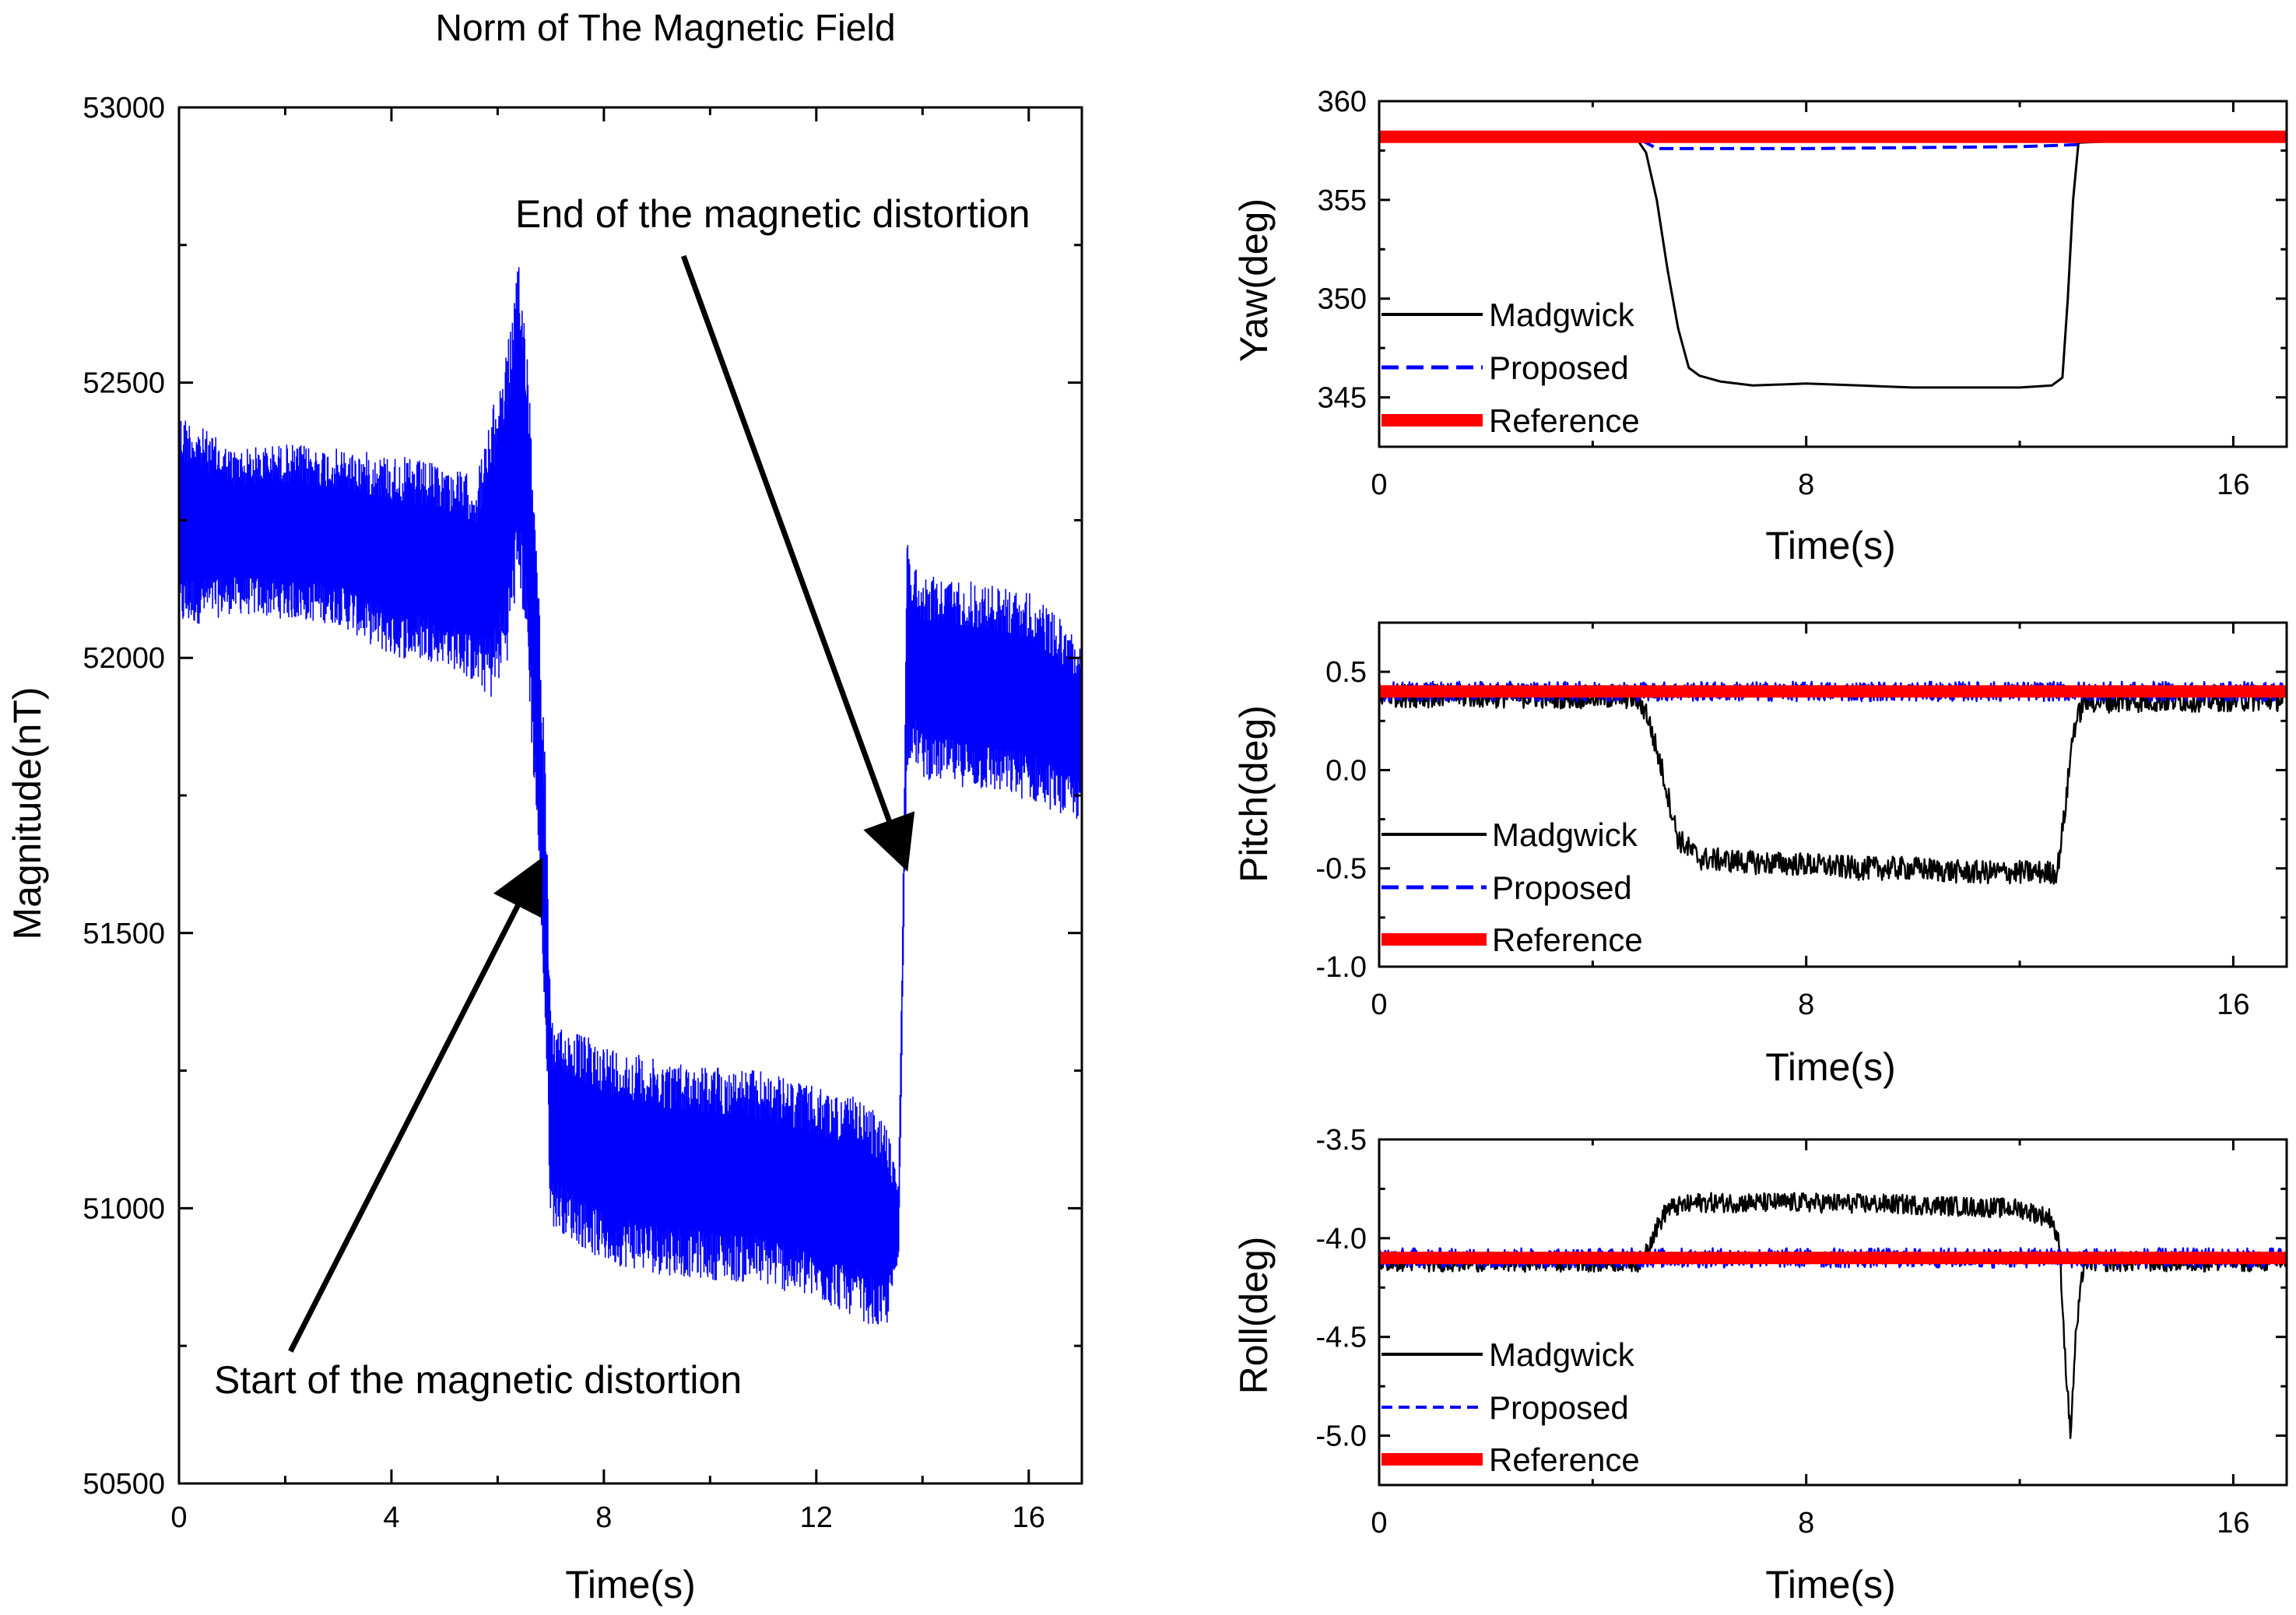 This screenshot has width=2296, height=1615. Describe the element at coordinates (27, 812) in the screenshot. I see `y-axis-label: Magnitude(nT)` at that location.